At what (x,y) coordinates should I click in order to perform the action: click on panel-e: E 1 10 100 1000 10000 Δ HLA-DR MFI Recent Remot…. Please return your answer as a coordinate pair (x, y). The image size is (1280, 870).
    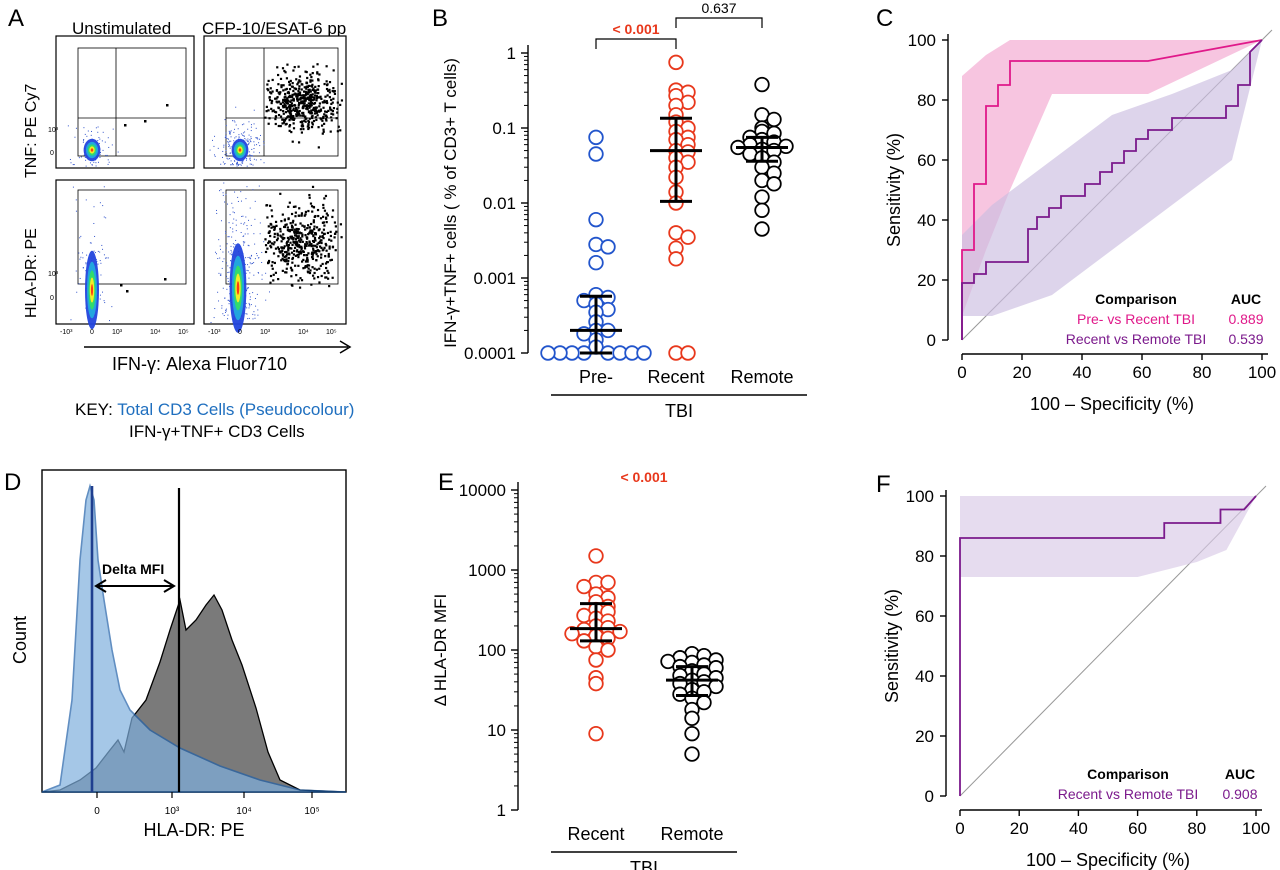
    Looking at the image, I should click on (584, 669).